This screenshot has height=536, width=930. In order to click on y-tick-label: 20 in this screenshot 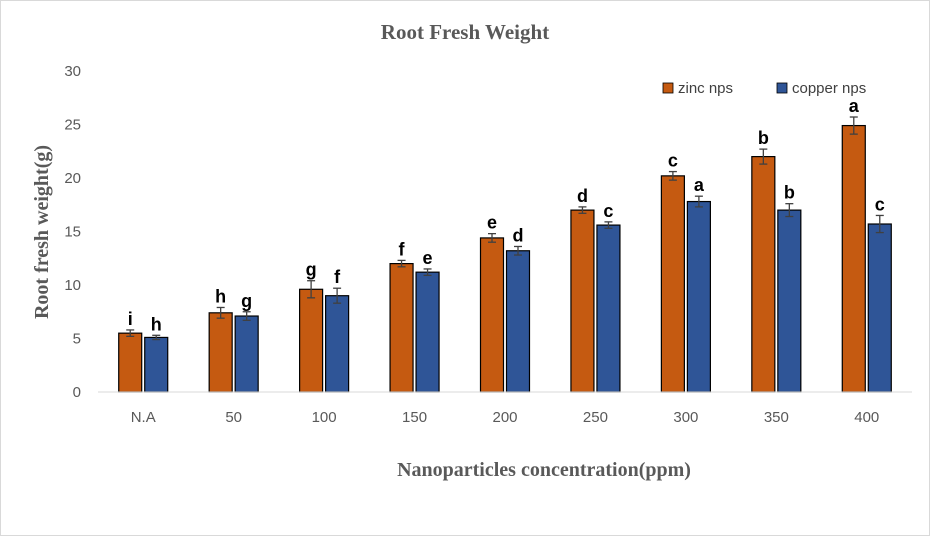, I will do `click(72, 178)`.